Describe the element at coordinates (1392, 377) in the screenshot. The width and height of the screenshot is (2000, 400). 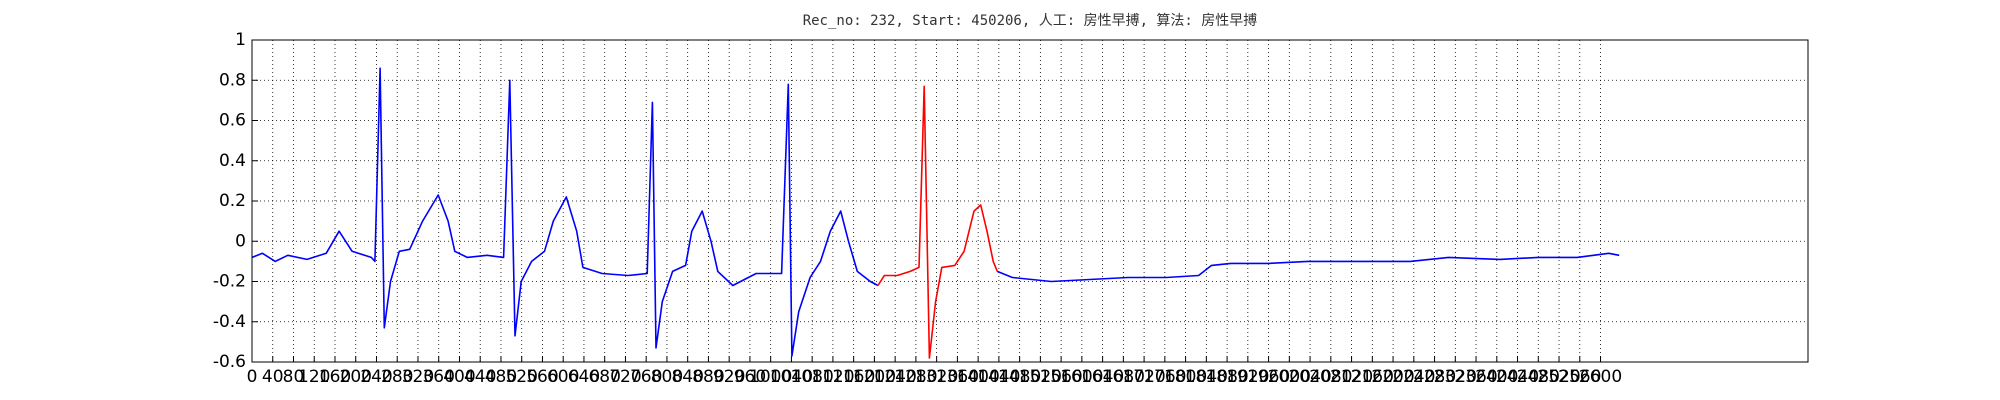
I see `x-tick-label: 2200` at that location.